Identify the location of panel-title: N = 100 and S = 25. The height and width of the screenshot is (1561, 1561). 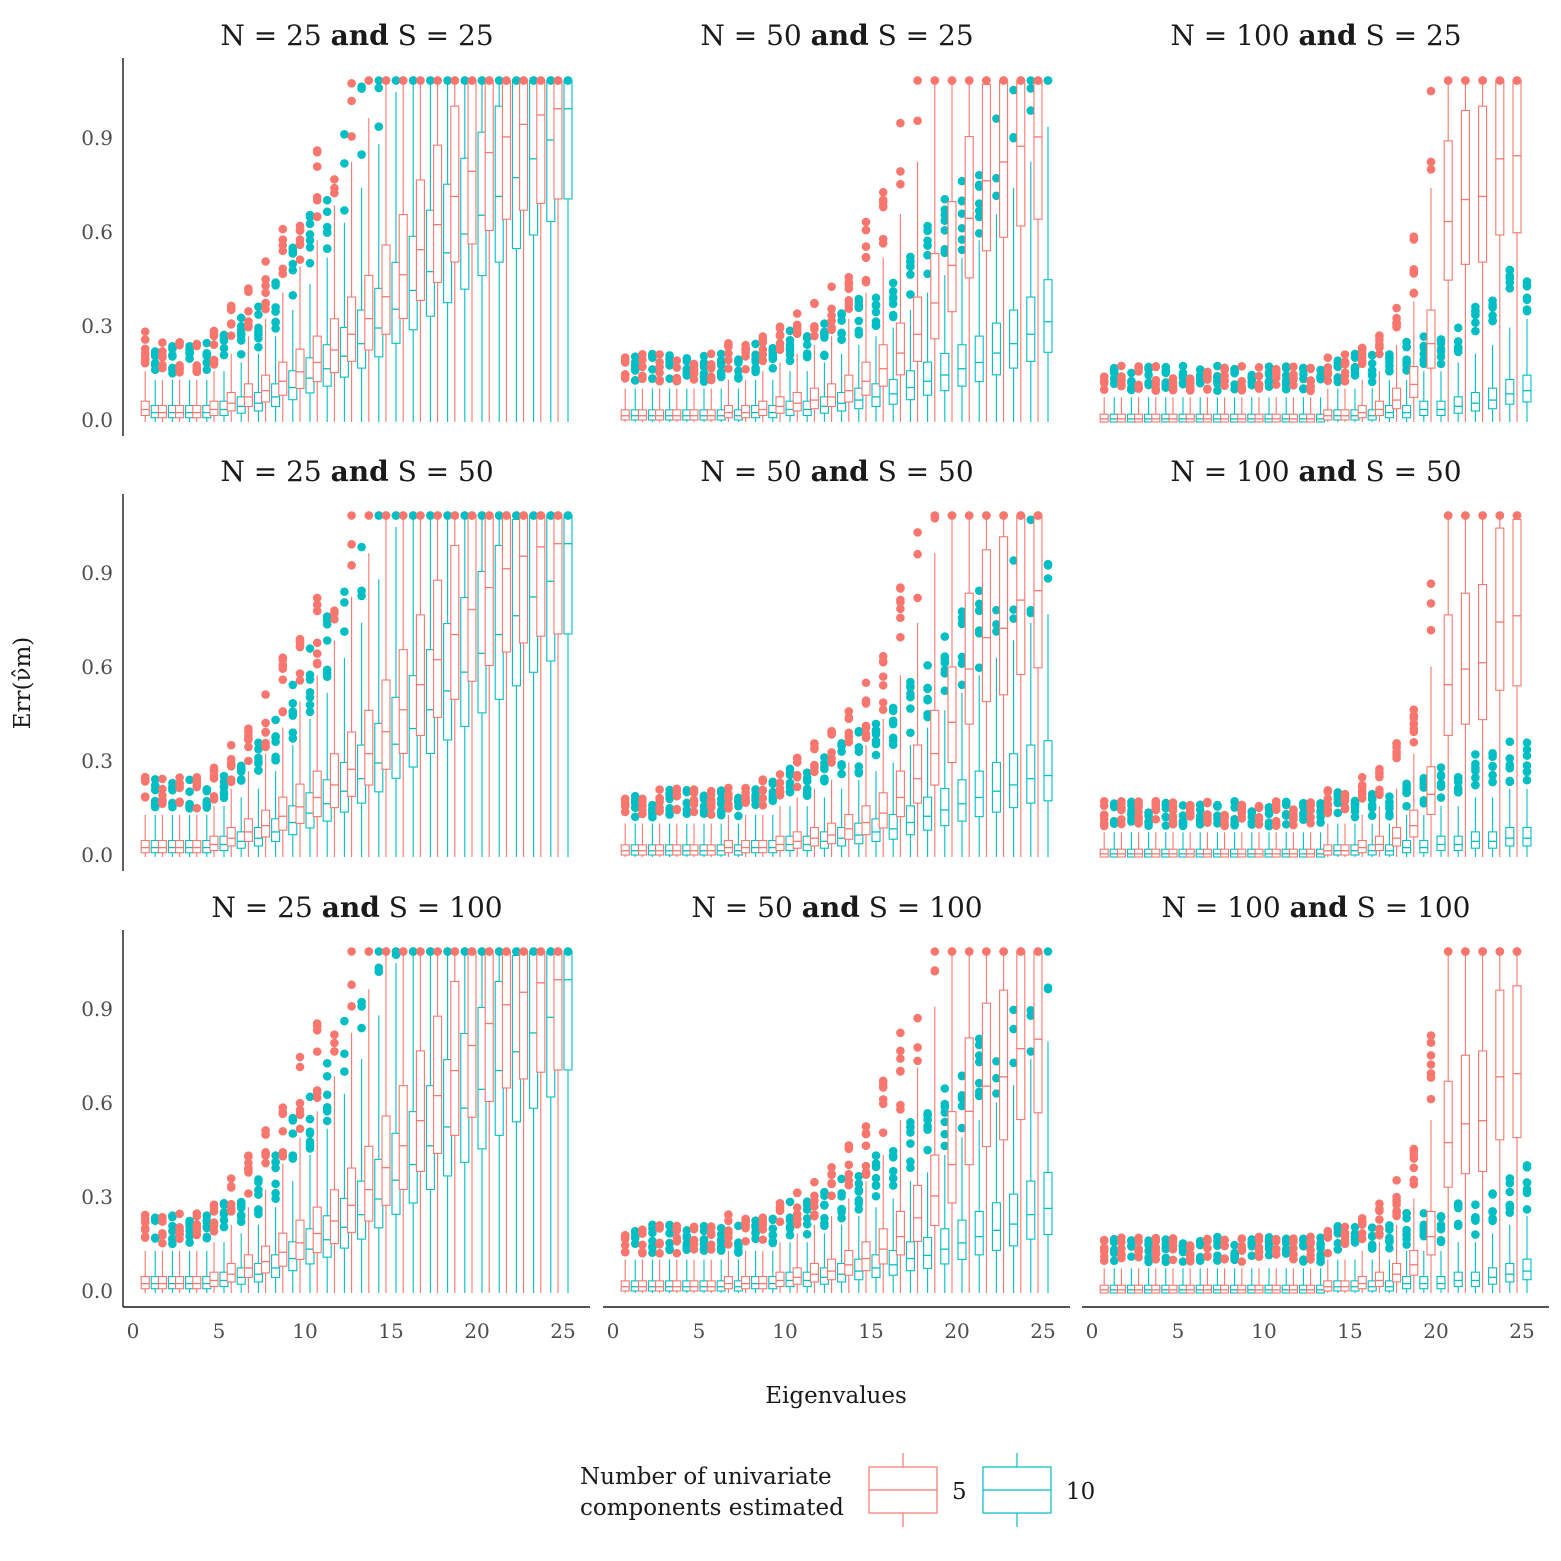
(1315, 35).